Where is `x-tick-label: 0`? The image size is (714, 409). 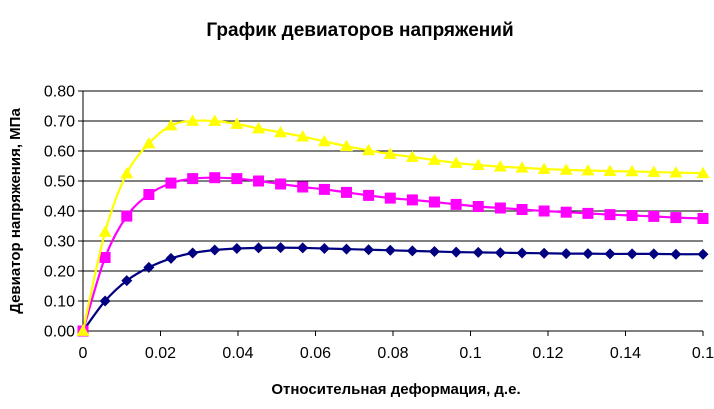
x-tick-label: 0 is located at coordinates (83, 353).